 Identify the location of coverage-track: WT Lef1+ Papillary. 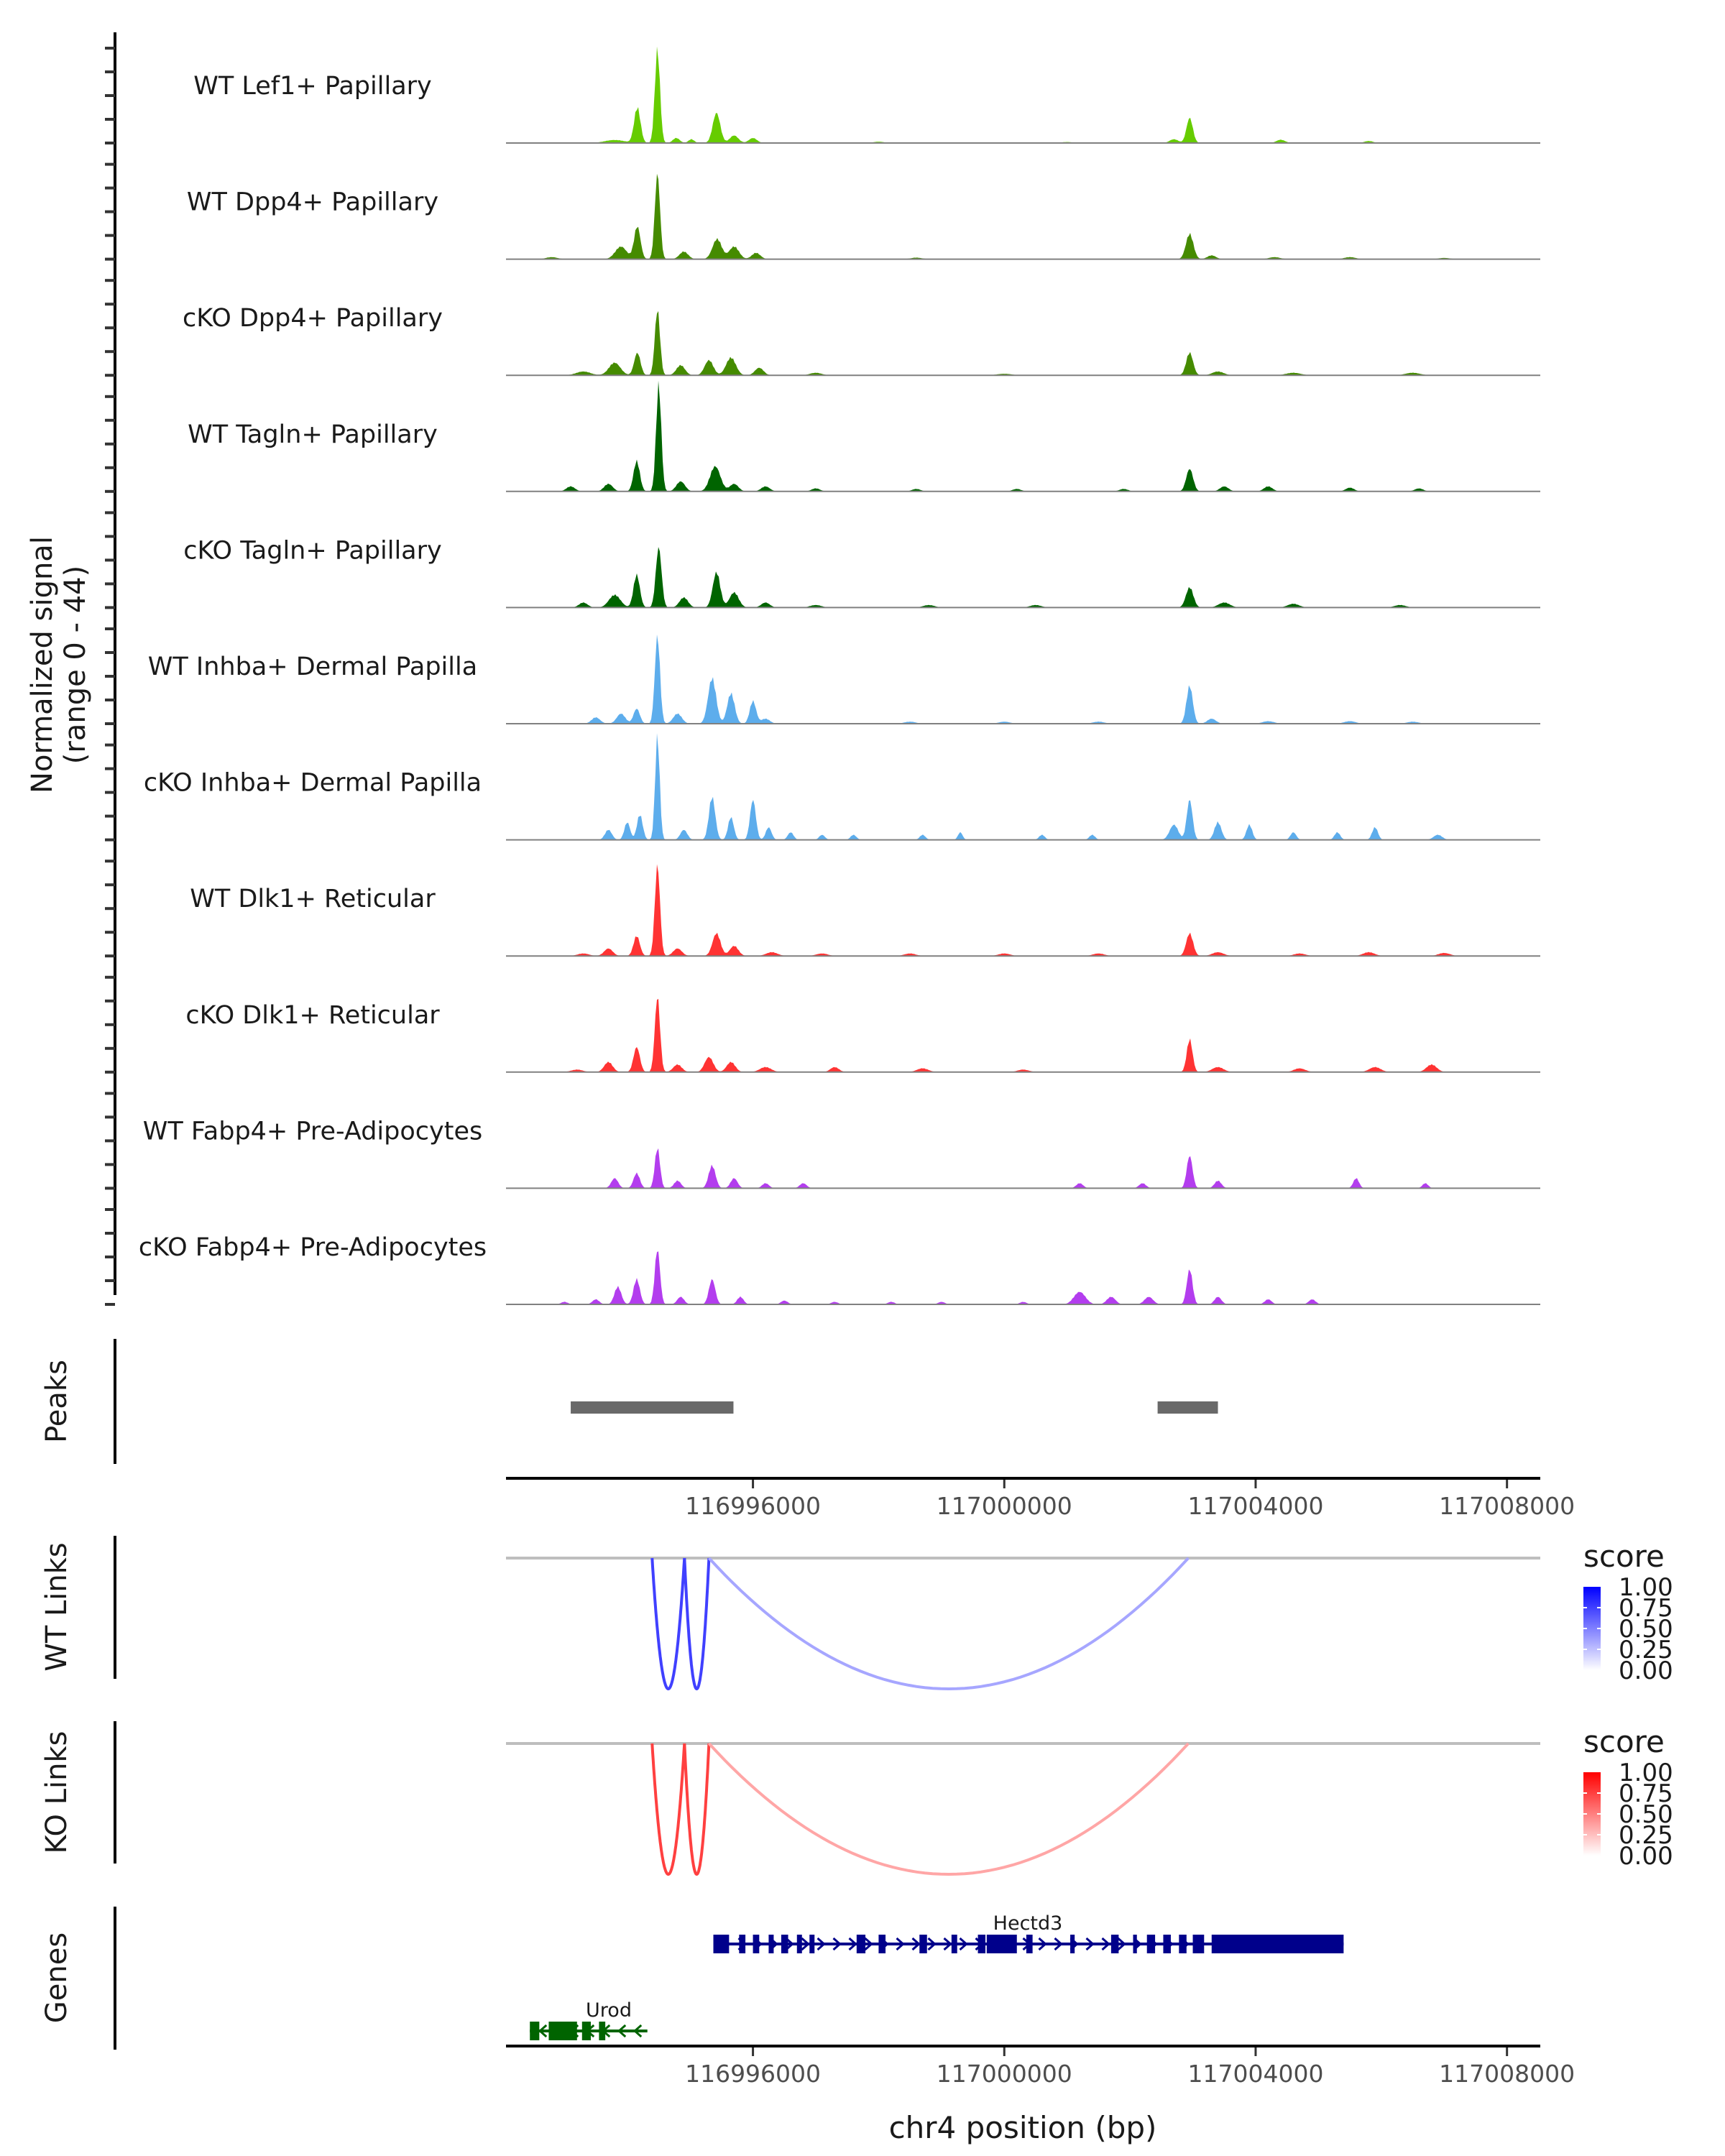
(866, 95).